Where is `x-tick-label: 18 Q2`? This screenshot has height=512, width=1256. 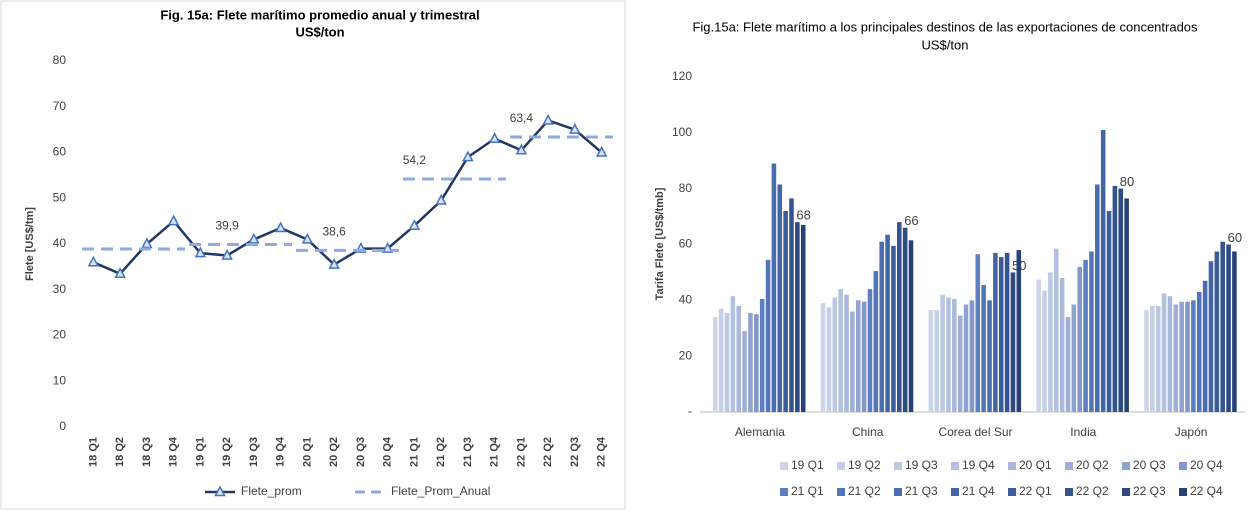 x-tick-label: 18 Q2 is located at coordinates (120, 452).